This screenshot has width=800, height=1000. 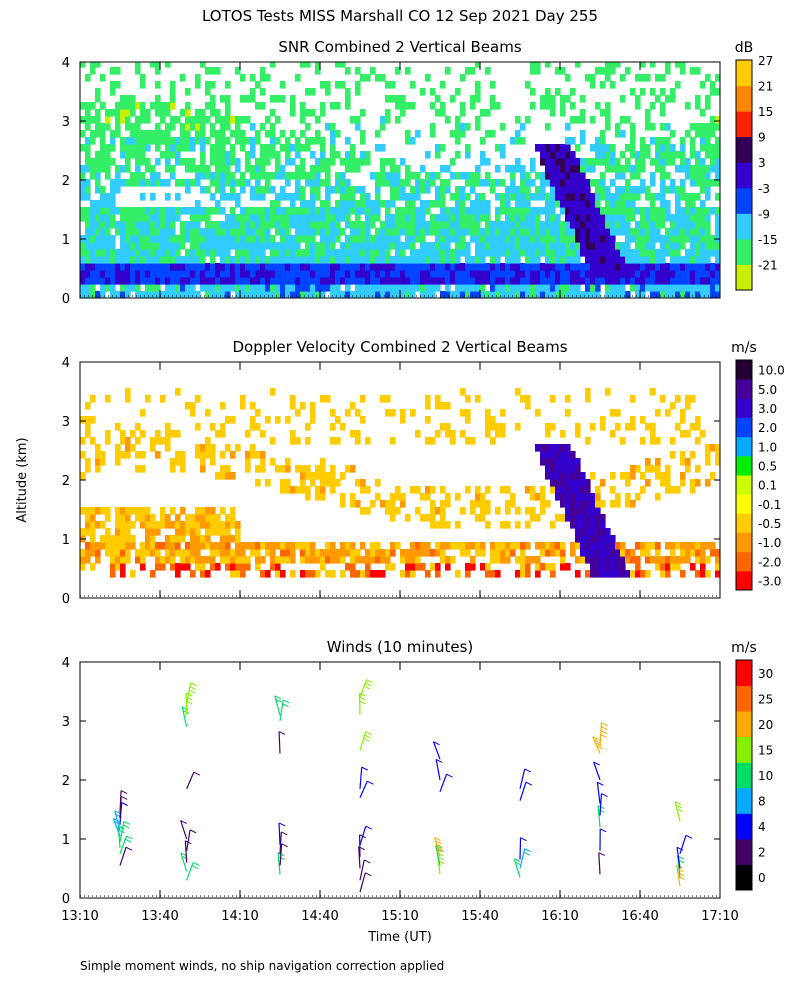 What do you see at coordinates (744, 851) in the screenshot?
I see `colorbar-swatch` at bounding box center [744, 851].